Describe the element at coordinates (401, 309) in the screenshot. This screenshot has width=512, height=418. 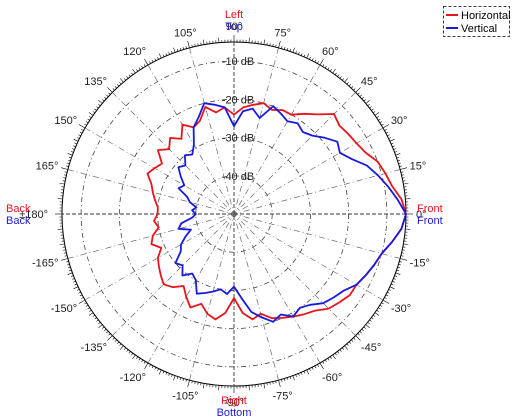
I see `angle-label-neg30: -30°` at that location.